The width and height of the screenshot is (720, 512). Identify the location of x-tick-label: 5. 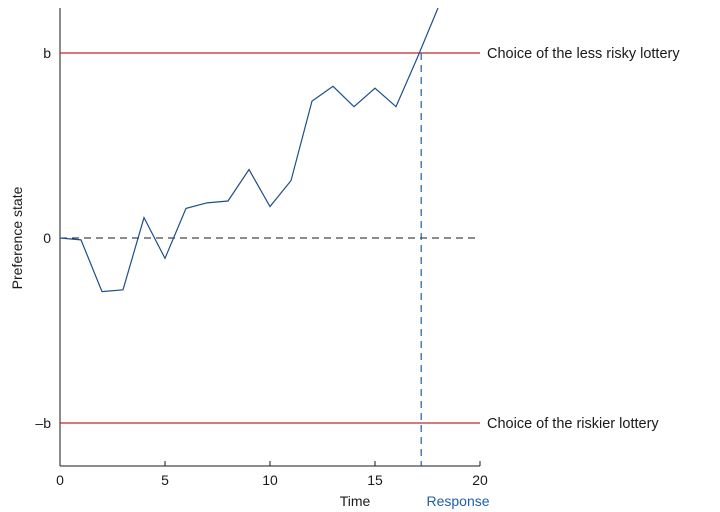
(165, 480).